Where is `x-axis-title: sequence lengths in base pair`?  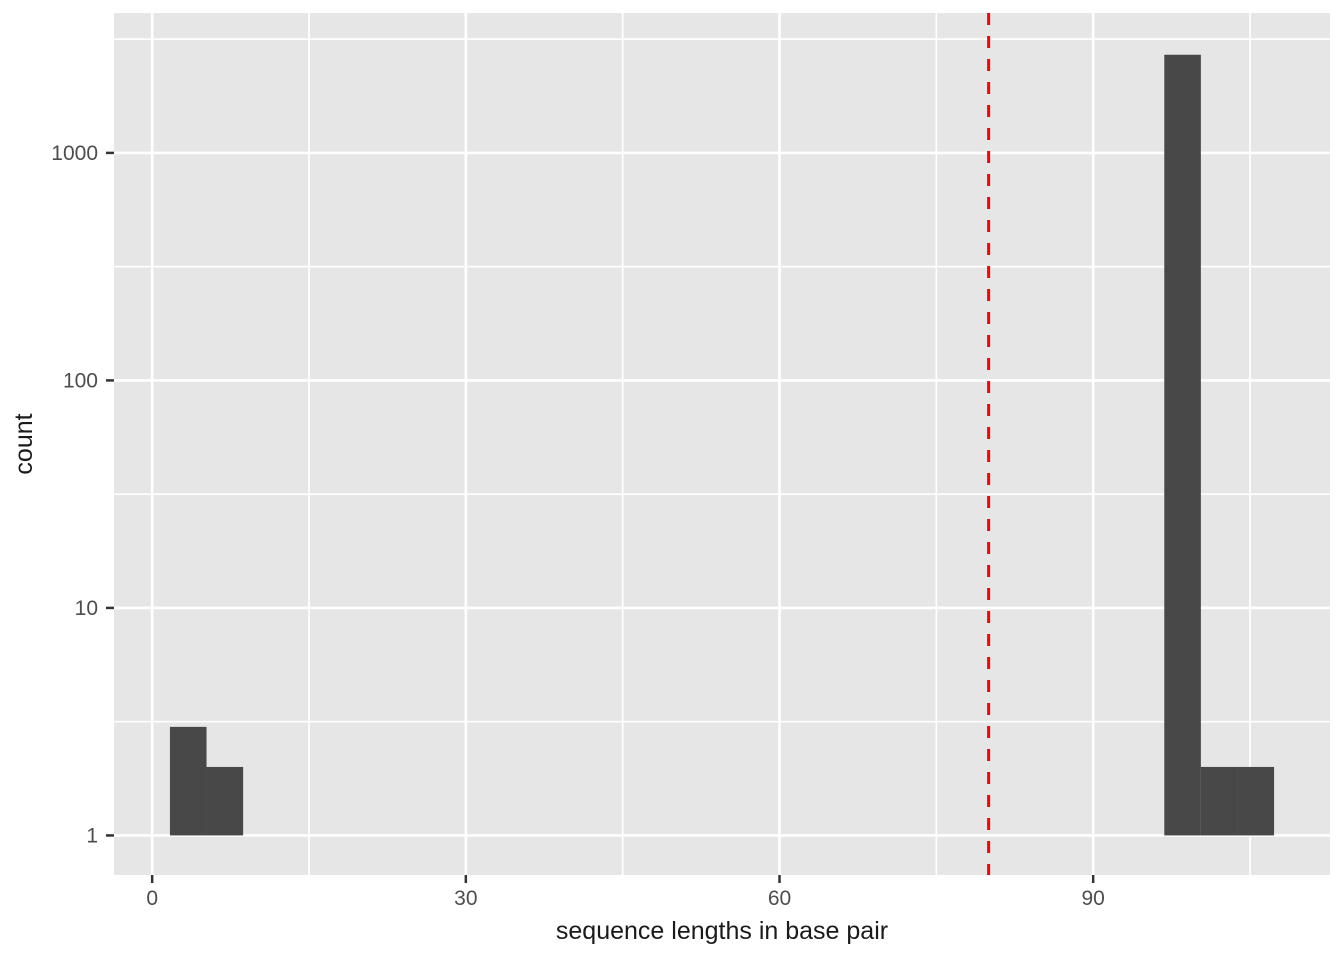 x-axis-title: sequence lengths in base pair is located at coordinates (722, 931).